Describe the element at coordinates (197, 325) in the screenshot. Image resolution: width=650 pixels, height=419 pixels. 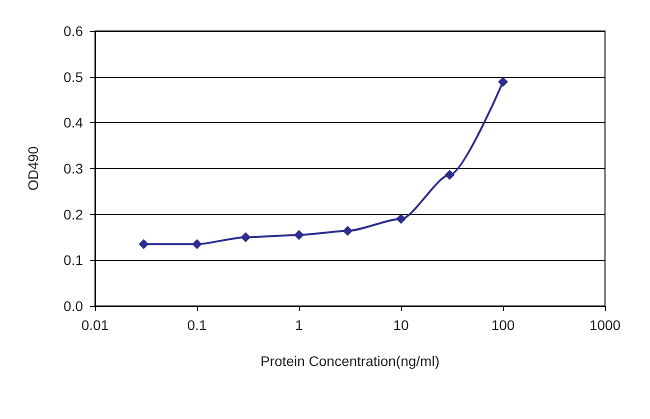
I see `x-tick-label: 0.1` at that location.